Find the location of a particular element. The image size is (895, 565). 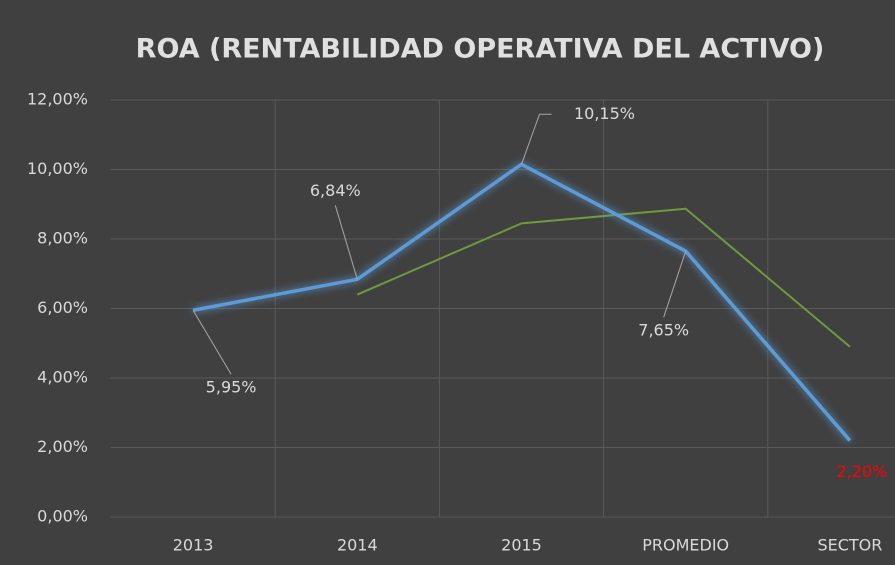

y-tick-label: 8,00% is located at coordinates (62, 238).